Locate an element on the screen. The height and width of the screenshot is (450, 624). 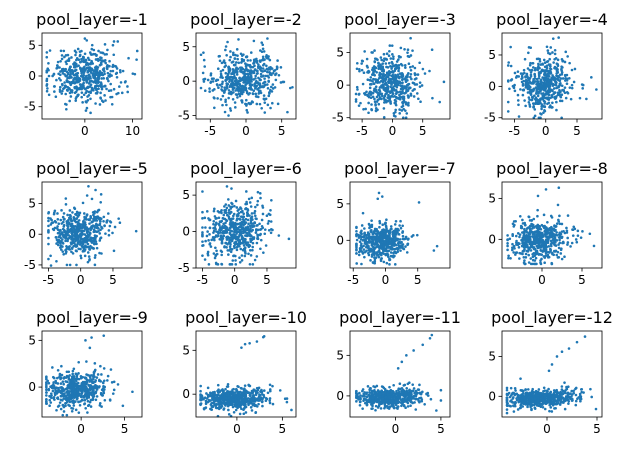
y-tick-label: 5 is located at coordinates (340, 53).